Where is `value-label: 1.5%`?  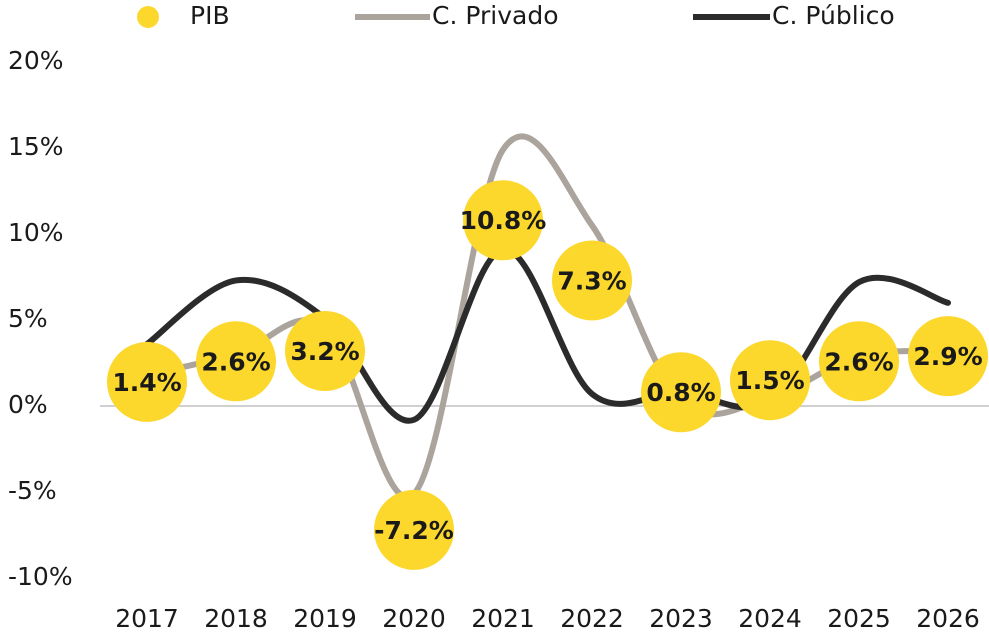 value-label: 1.5% is located at coordinates (769, 380).